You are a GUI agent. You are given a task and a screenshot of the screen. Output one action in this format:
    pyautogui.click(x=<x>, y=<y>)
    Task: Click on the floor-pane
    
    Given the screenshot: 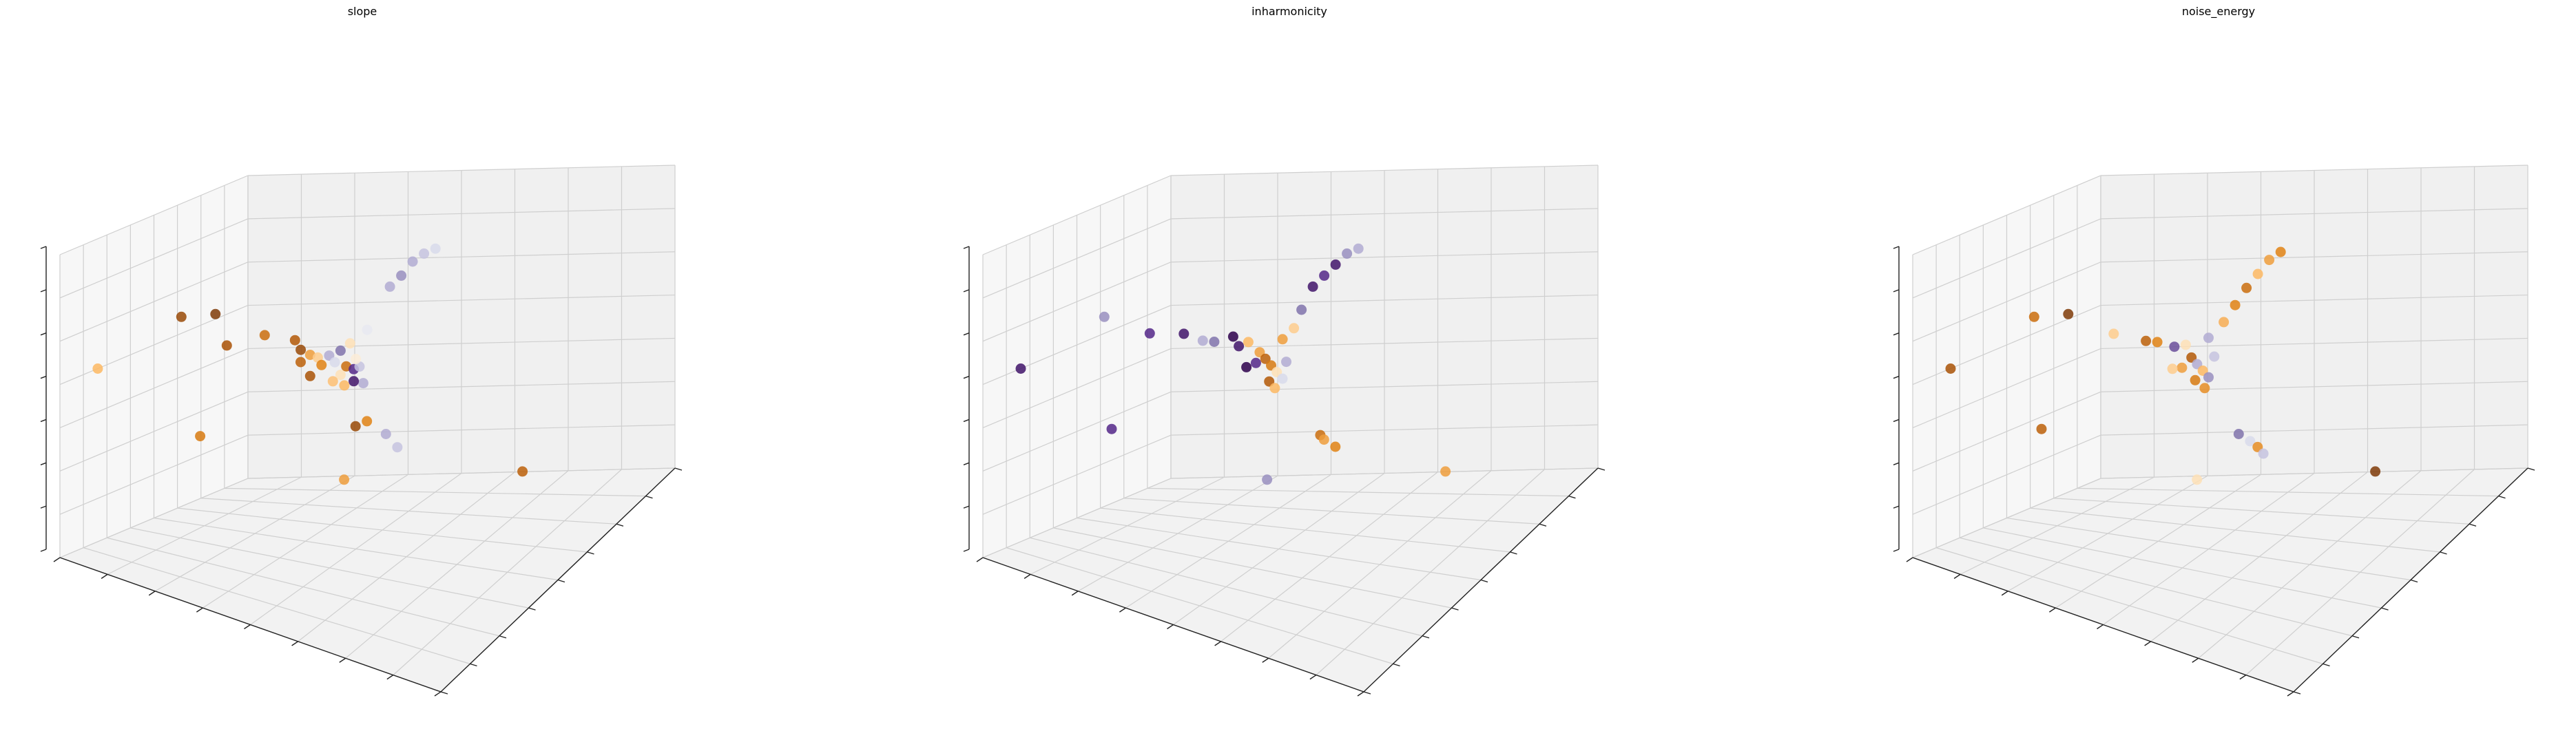 What is the action you would take?
    pyautogui.click(x=368, y=580)
    